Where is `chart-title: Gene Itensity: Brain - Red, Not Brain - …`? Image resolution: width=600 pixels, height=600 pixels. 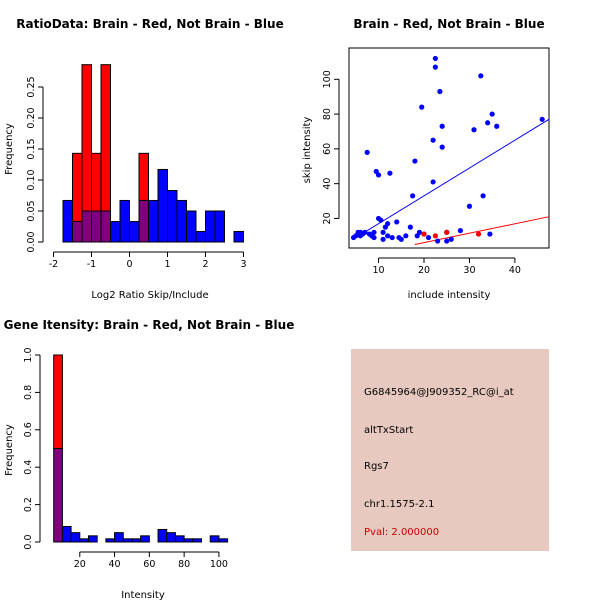 chart-title: Gene Itensity: Brain - Red, Not Brain - … is located at coordinates (149, 325).